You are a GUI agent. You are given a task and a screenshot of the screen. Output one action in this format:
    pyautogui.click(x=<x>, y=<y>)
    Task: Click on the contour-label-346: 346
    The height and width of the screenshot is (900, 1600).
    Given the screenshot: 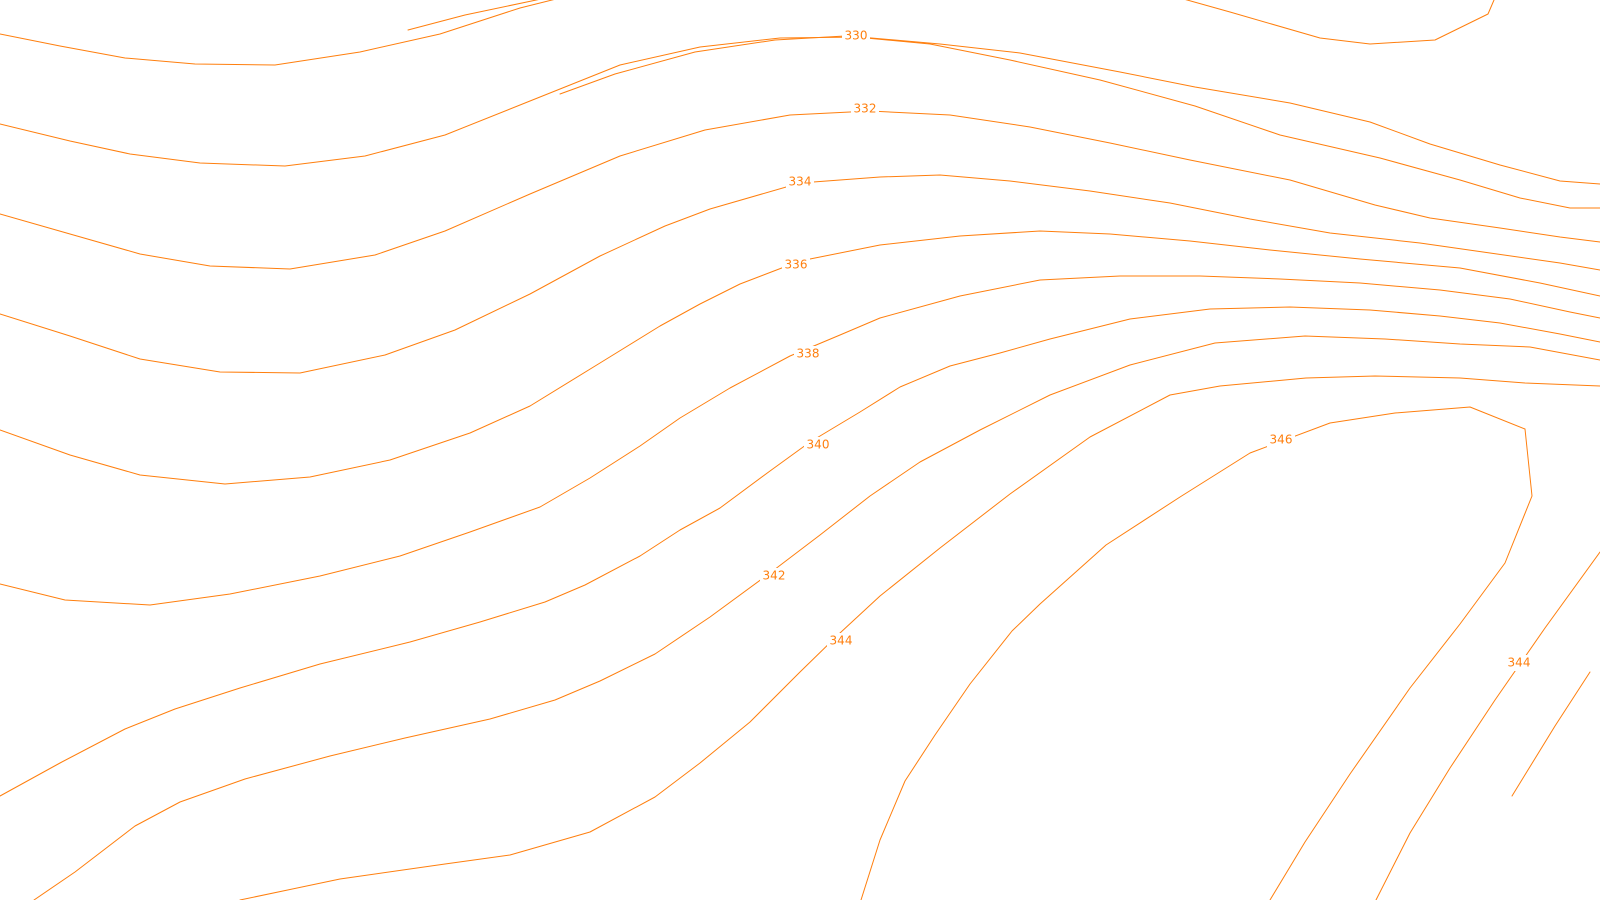 What is the action you would take?
    pyautogui.click(x=1281, y=440)
    